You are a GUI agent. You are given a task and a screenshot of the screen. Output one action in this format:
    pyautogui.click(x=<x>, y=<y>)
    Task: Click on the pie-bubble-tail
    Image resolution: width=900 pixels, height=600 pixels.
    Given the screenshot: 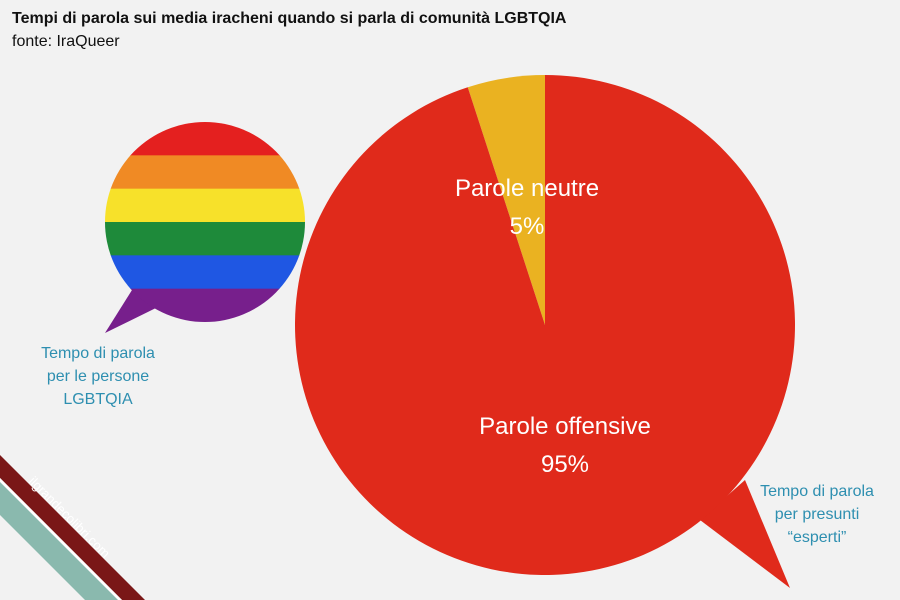 What is the action you would take?
    pyautogui.click(x=745, y=534)
    